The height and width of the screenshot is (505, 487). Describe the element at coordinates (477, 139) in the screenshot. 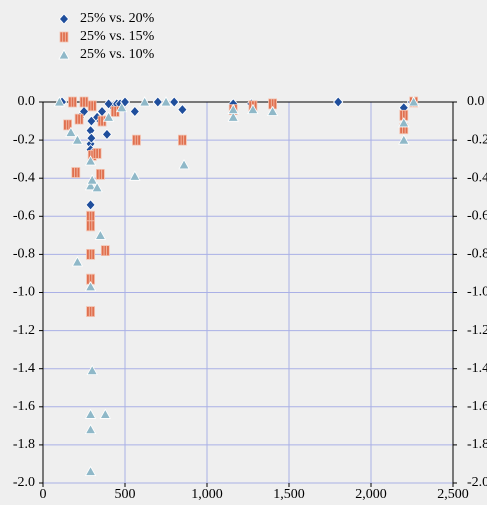

I see `y2-tick-label: -0.2` at that location.